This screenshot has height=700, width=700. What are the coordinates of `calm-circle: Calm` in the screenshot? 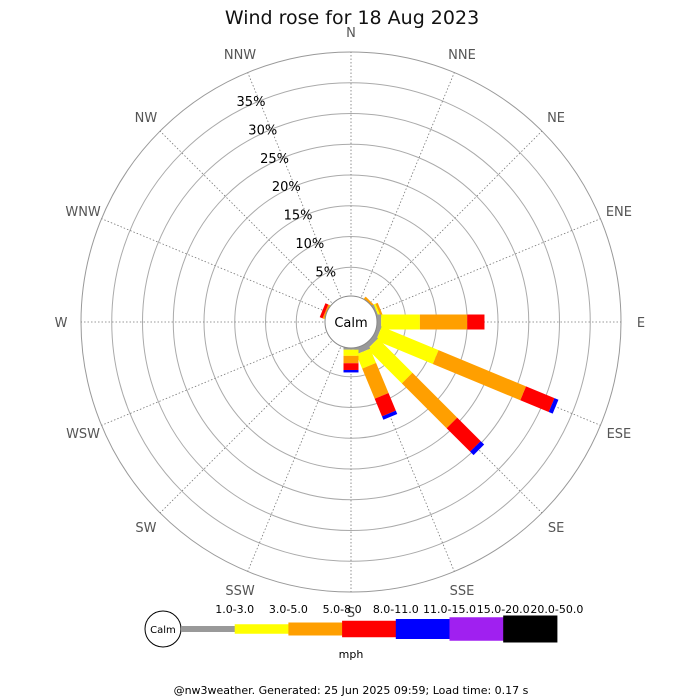 It's located at (351, 322).